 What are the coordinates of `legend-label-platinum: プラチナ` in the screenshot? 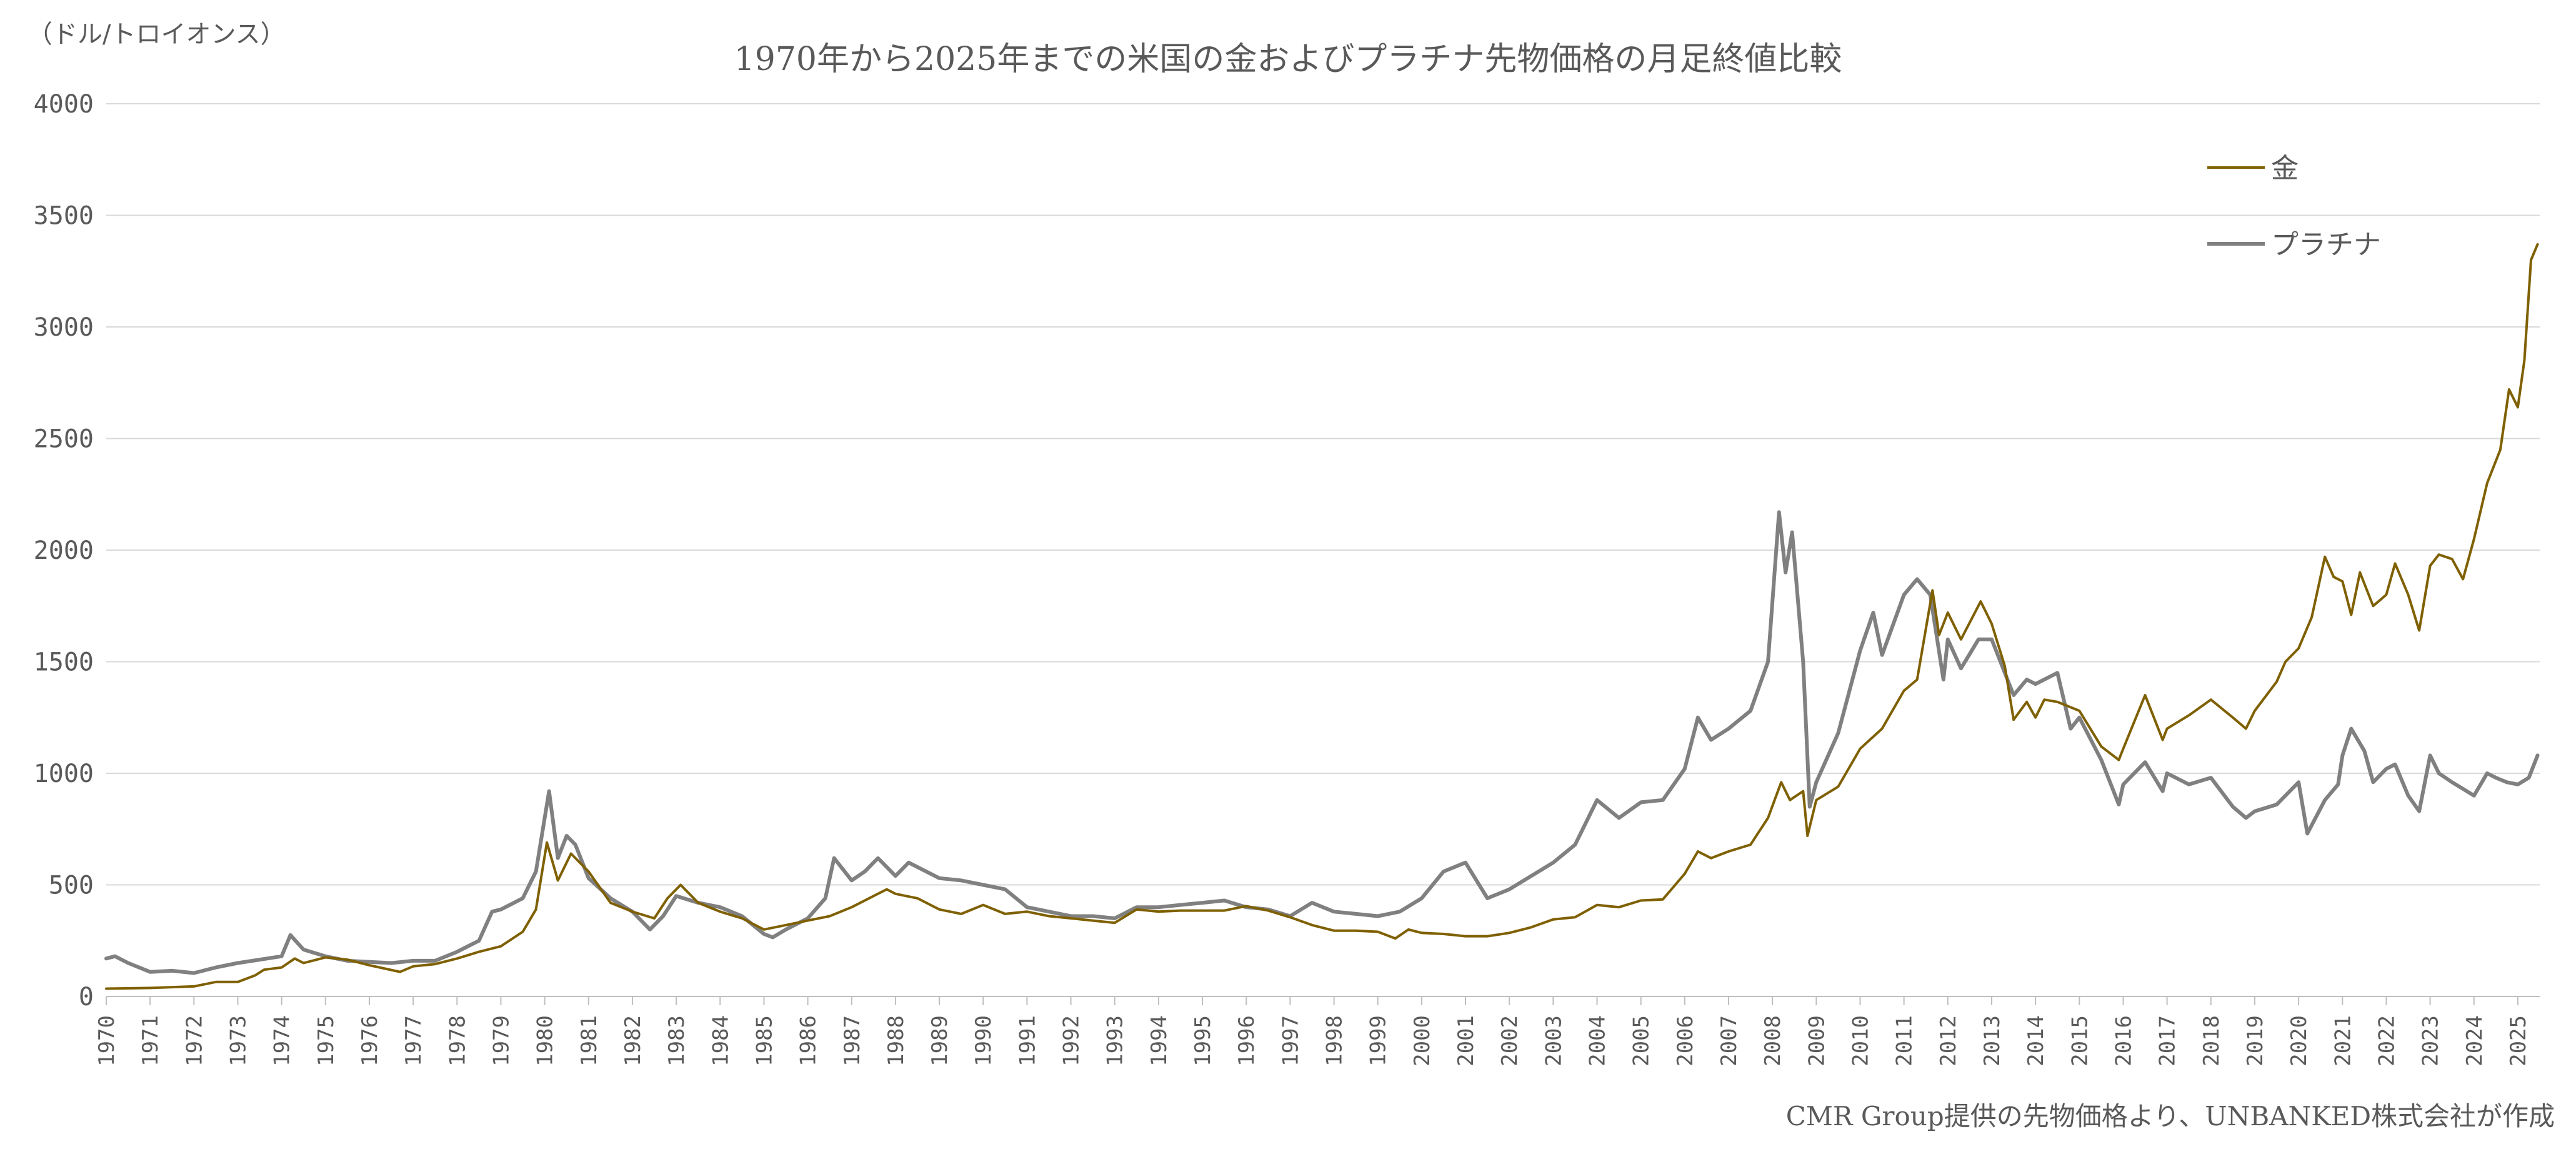 It's located at (2326, 245).